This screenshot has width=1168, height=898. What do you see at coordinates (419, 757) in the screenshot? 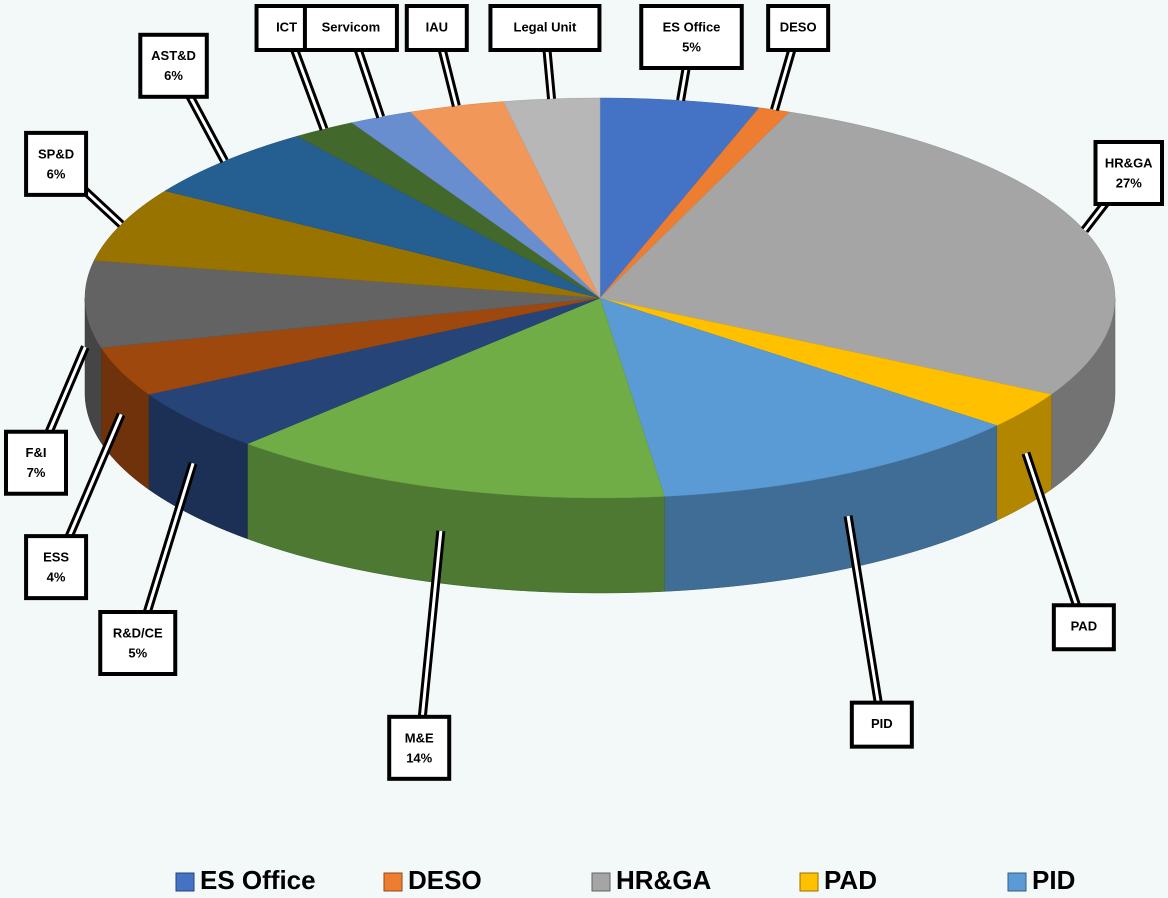
I see `data-label: 14%` at bounding box center [419, 757].